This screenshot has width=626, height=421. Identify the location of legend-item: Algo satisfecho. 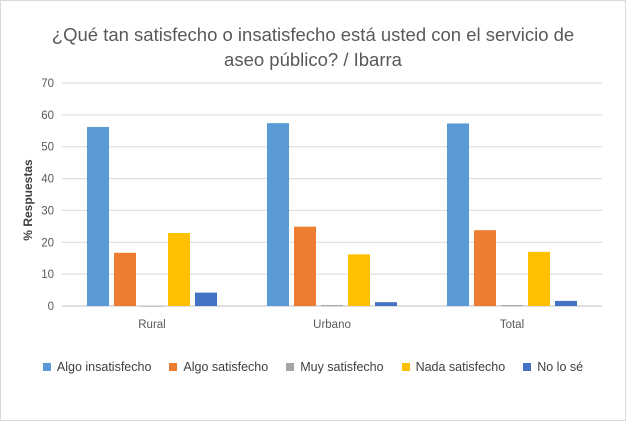
(218, 367).